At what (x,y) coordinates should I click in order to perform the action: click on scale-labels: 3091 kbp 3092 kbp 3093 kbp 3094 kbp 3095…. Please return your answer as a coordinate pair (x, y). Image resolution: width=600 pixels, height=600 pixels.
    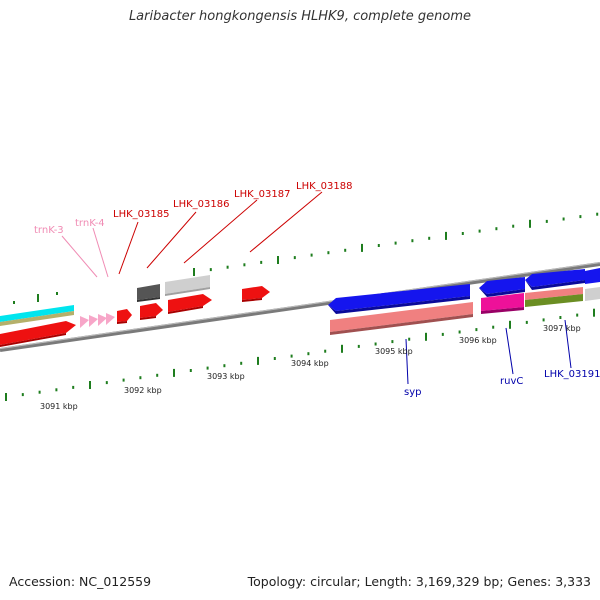
    Looking at the image, I should click on (310, 367).